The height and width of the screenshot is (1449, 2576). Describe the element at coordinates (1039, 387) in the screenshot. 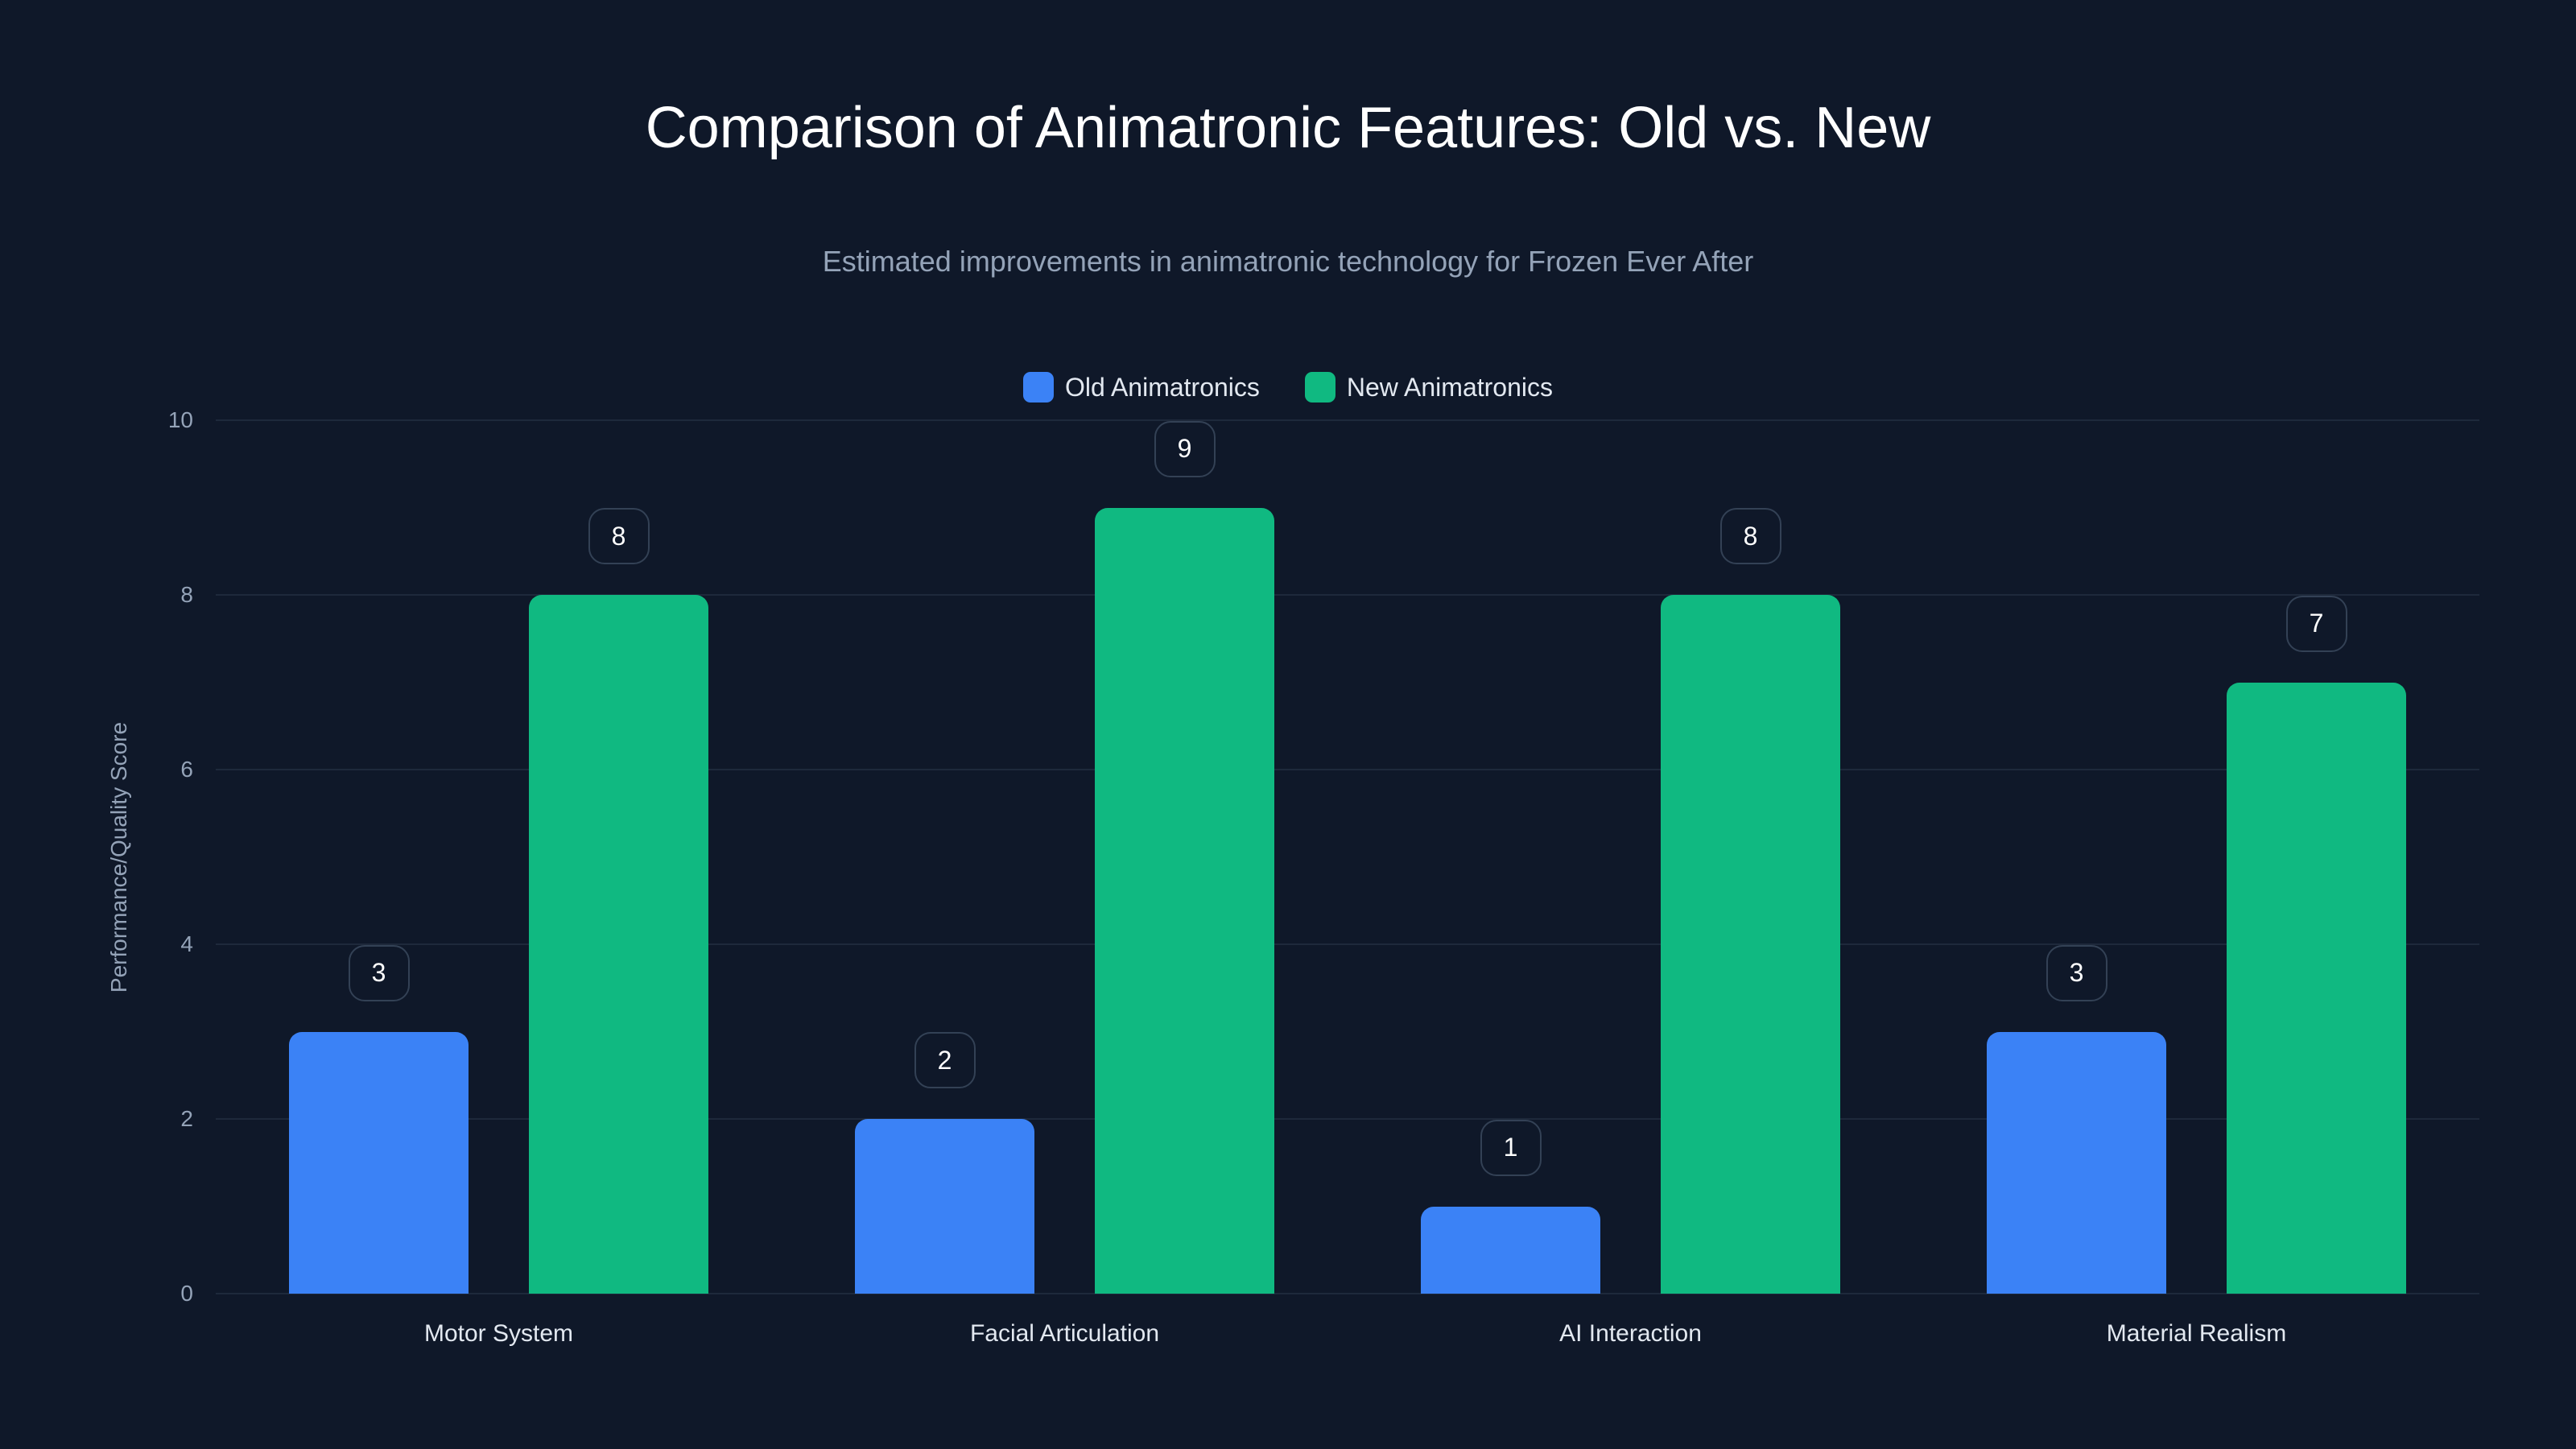

I see `legend-swatch-old-icon` at that location.